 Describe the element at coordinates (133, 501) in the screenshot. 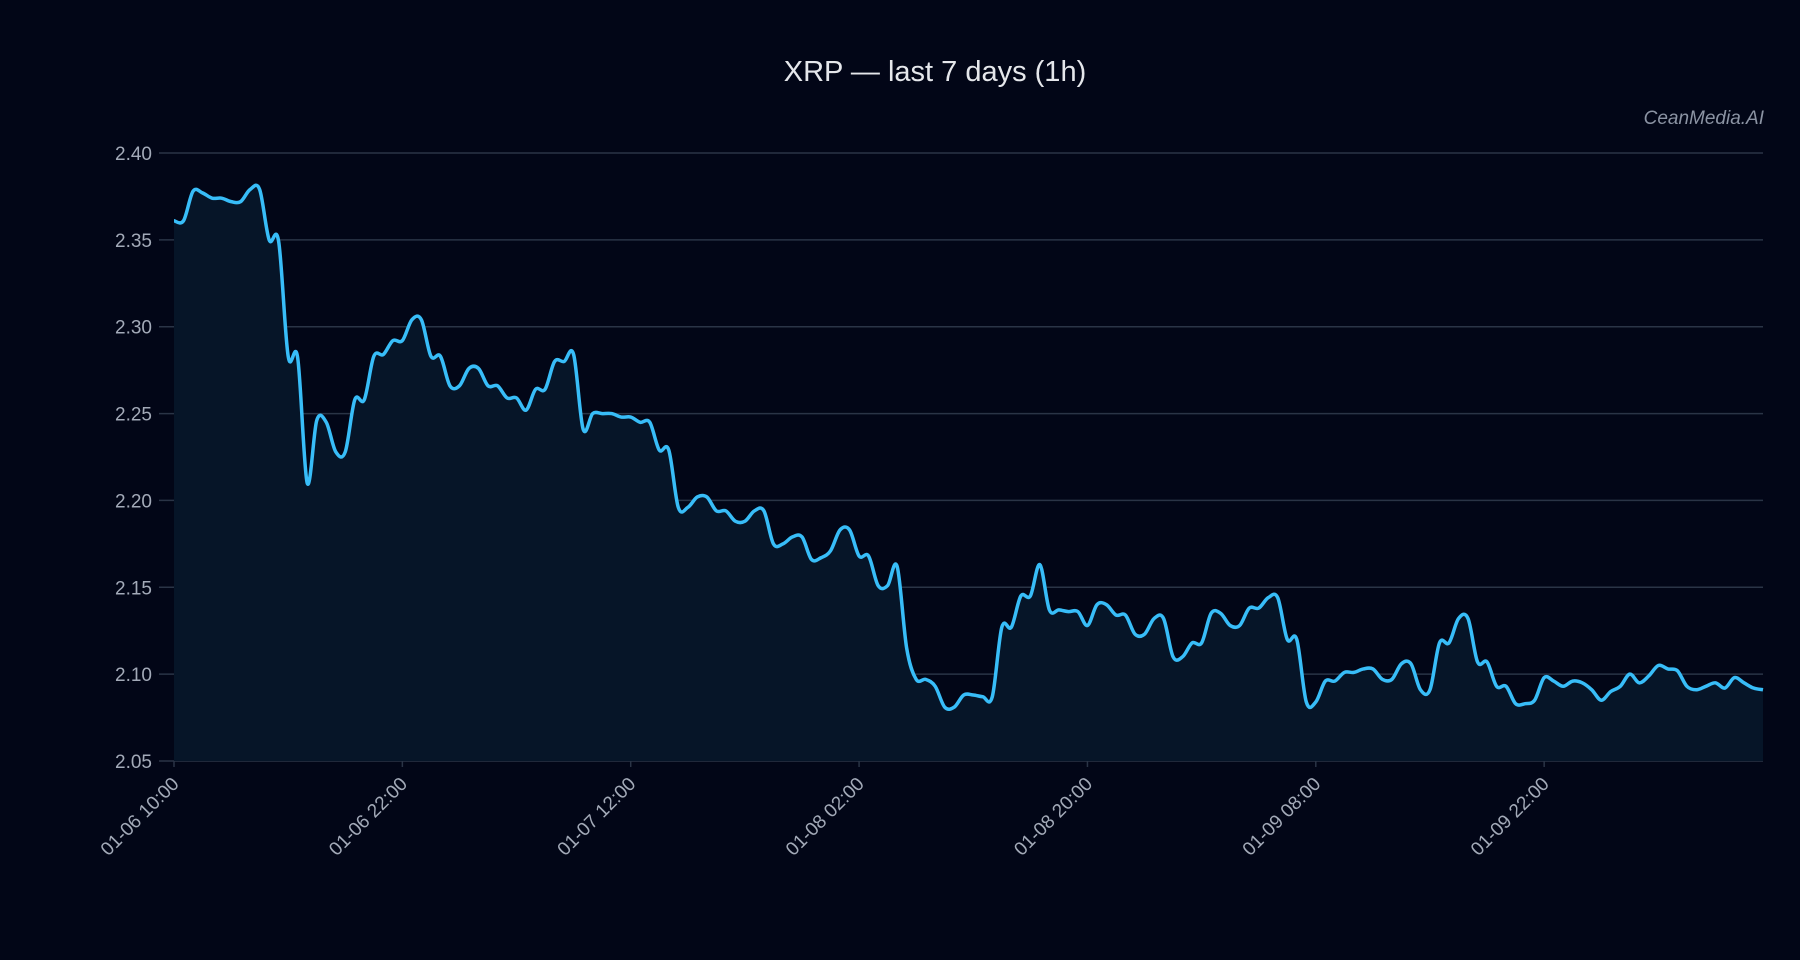

I see `y-tick-label: 2.20` at that location.